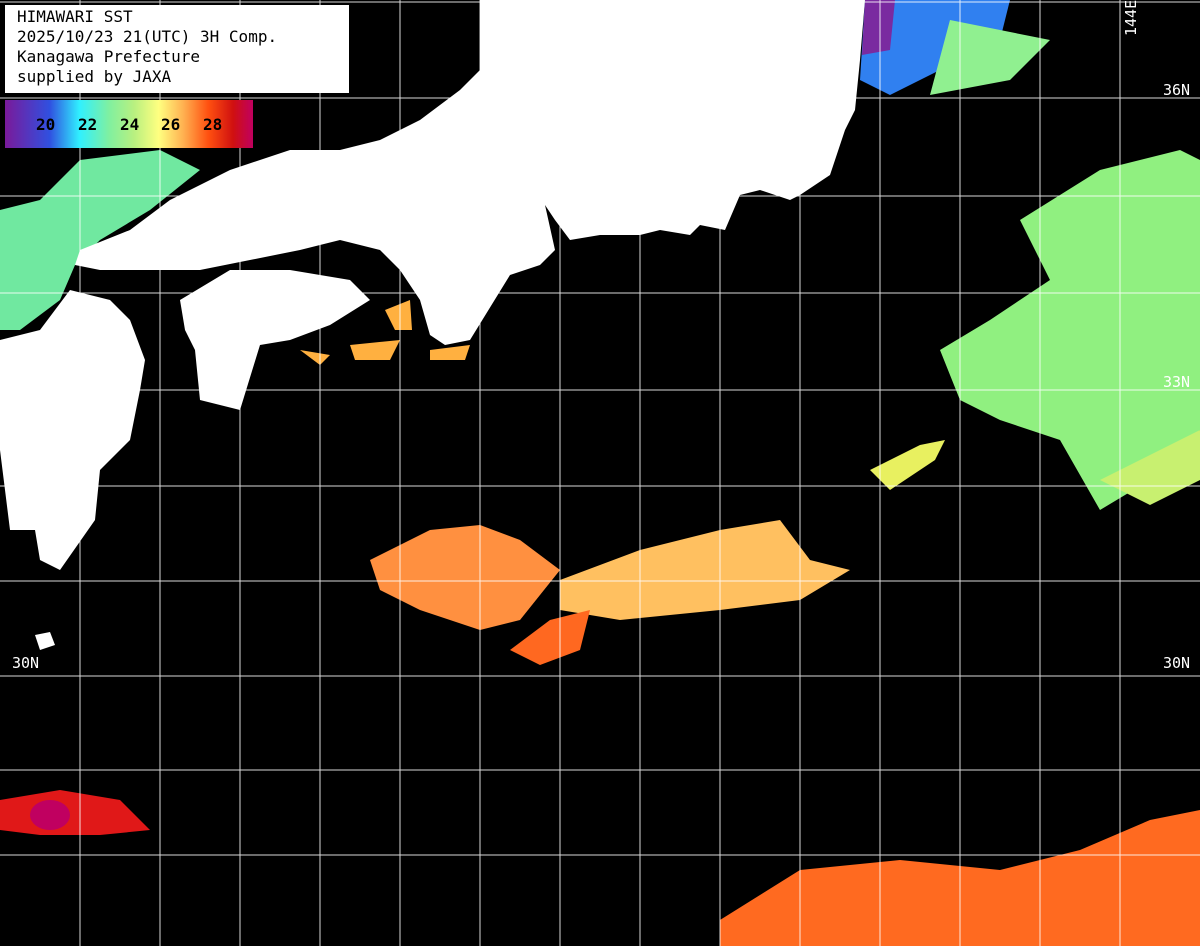 This screenshot has width=1200, height=946. What do you see at coordinates (25, 663) in the screenshot?
I see `lat-label-30n-left: 30N` at bounding box center [25, 663].